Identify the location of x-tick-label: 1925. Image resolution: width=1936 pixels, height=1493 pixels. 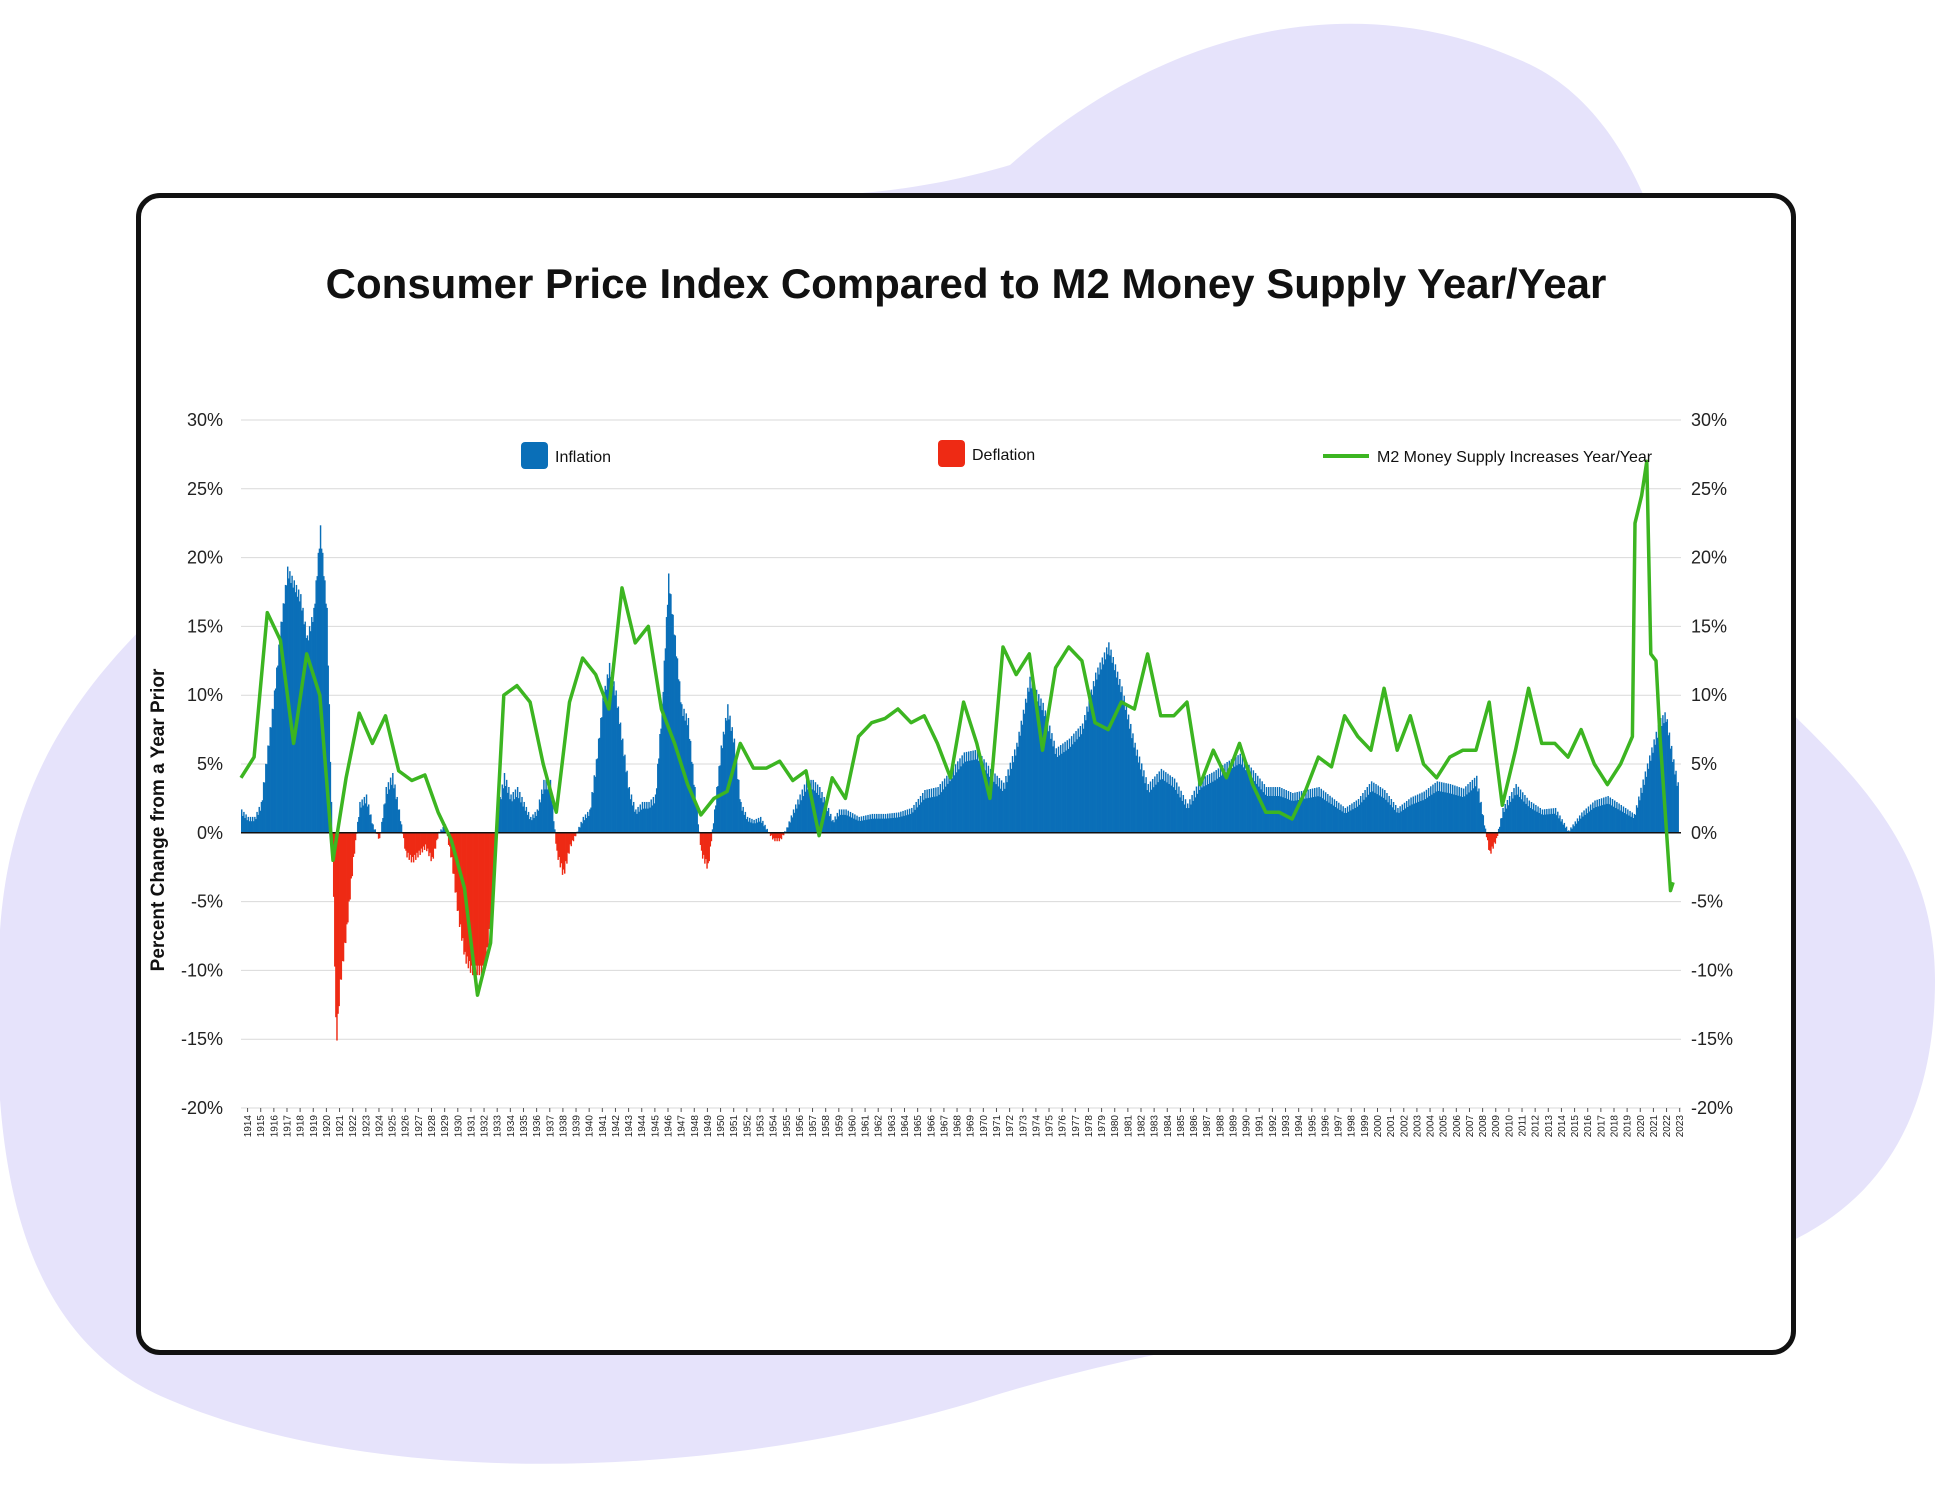
(393, 1126).